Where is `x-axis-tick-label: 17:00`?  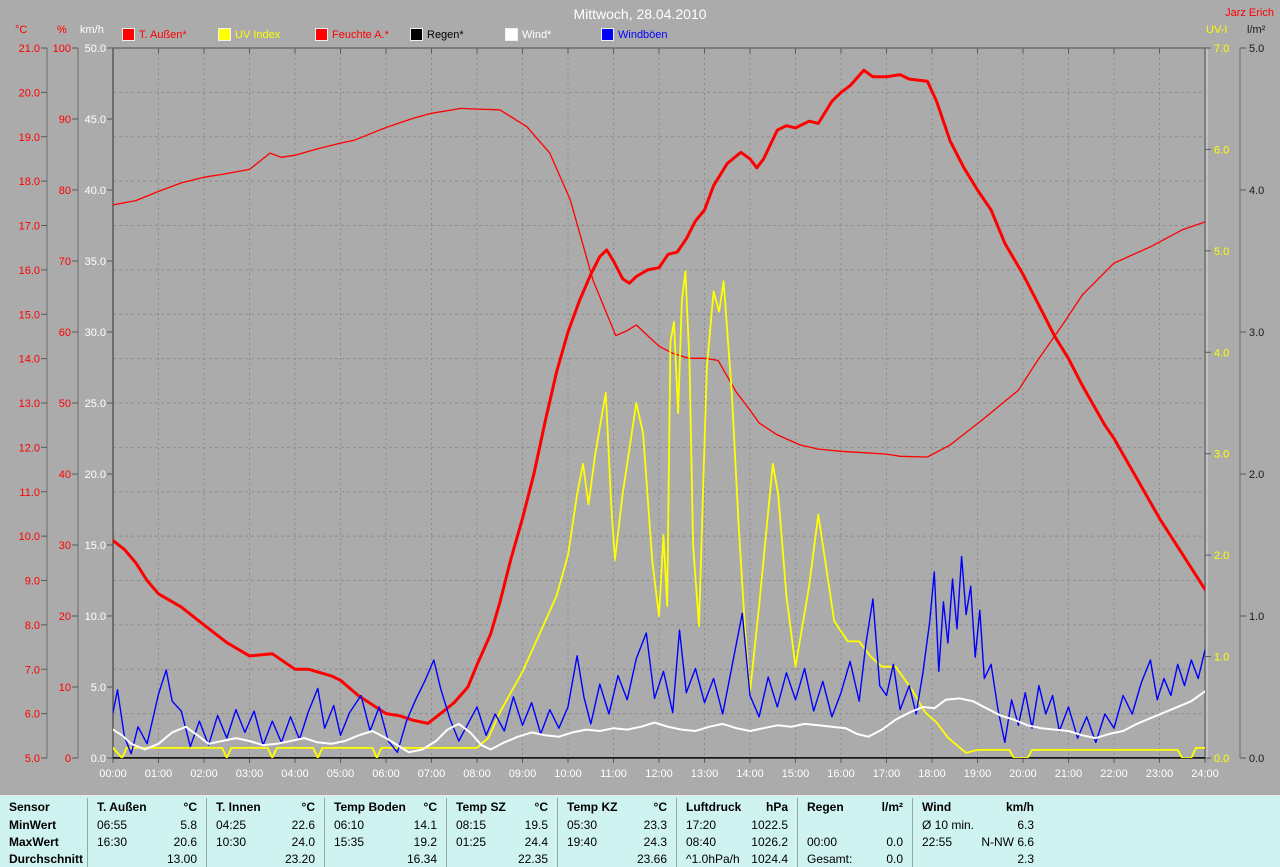 x-axis-tick-label: 17:00 is located at coordinates (887, 774).